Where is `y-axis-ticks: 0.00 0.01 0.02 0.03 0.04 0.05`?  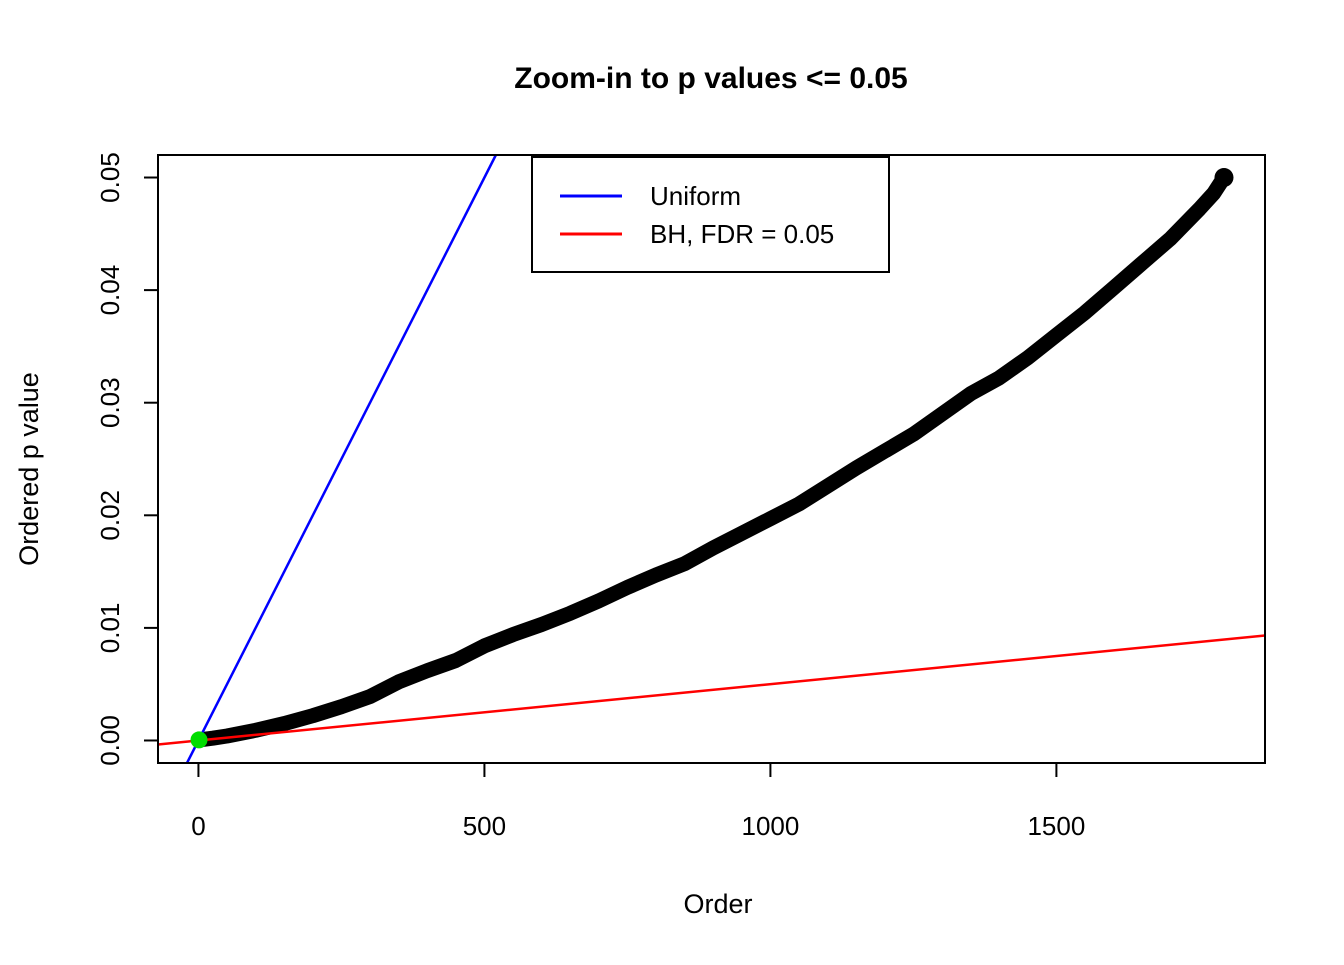
y-axis-ticks: 0.00 0.01 0.02 0.03 0.04 0.05 is located at coordinates (126, 459).